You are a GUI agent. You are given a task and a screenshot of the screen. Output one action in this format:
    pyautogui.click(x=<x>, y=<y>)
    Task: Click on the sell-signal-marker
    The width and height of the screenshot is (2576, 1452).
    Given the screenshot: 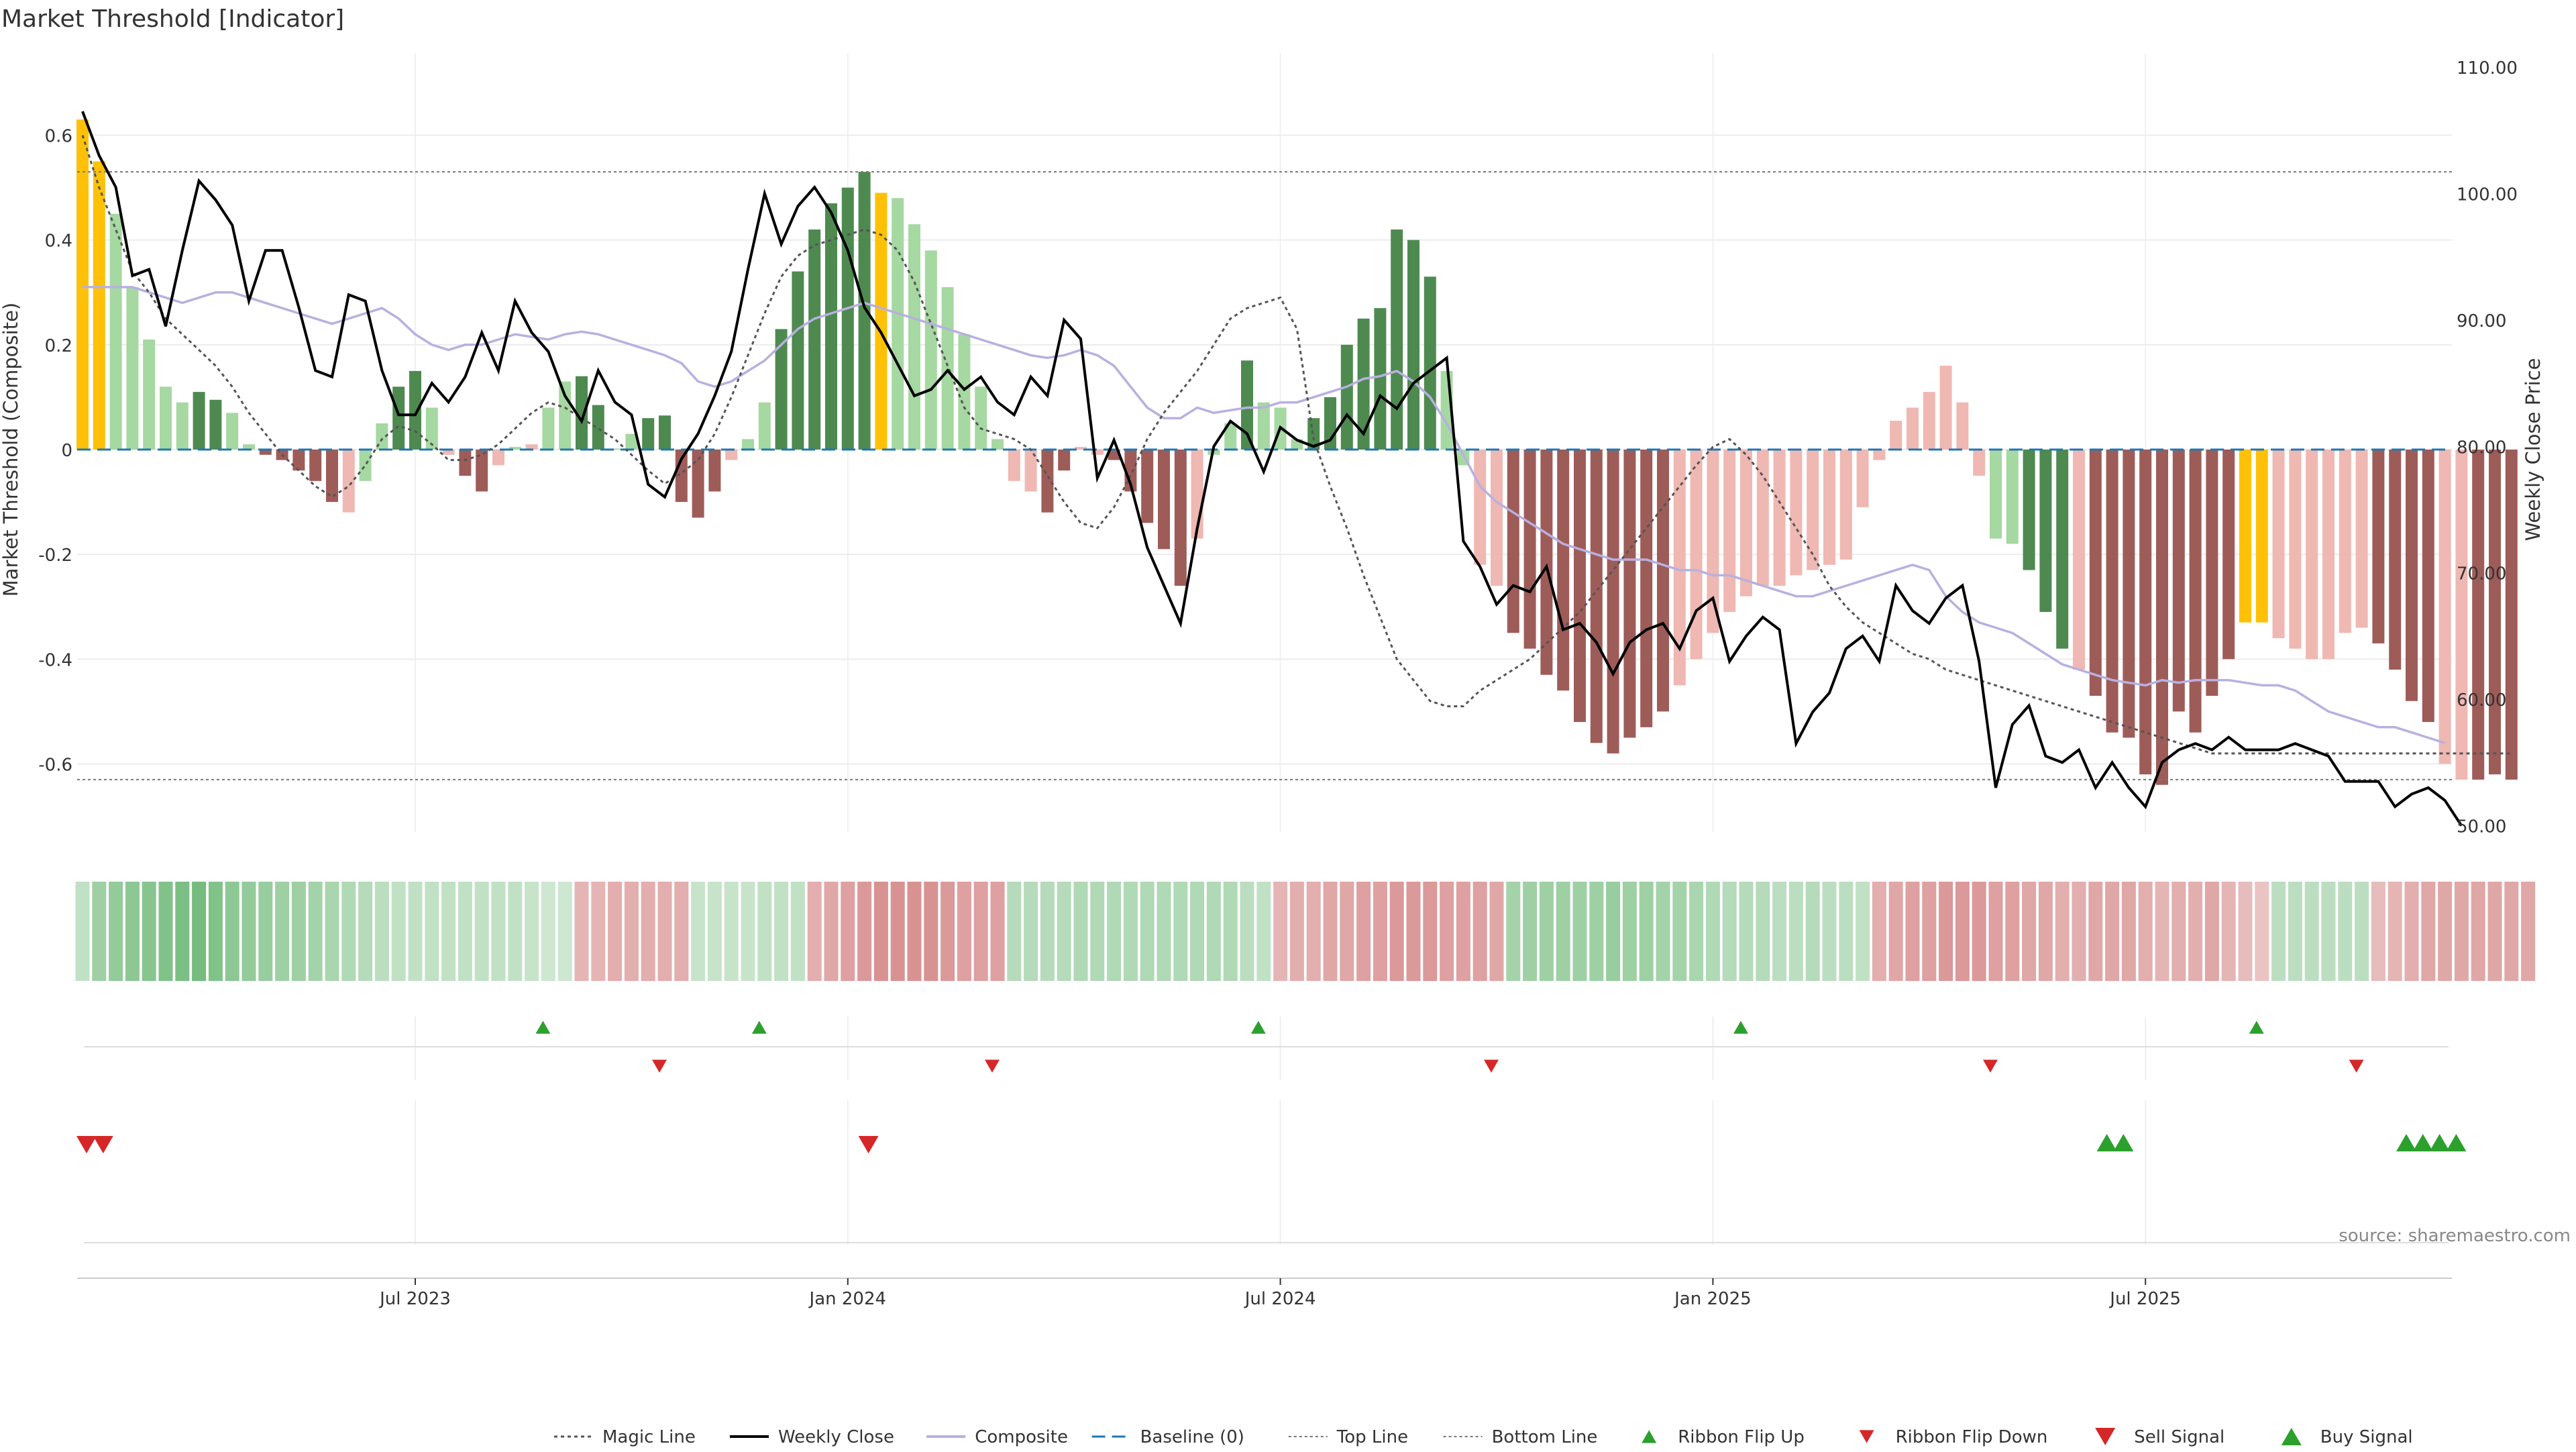 What is the action you would take?
    pyautogui.click(x=86, y=1144)
    